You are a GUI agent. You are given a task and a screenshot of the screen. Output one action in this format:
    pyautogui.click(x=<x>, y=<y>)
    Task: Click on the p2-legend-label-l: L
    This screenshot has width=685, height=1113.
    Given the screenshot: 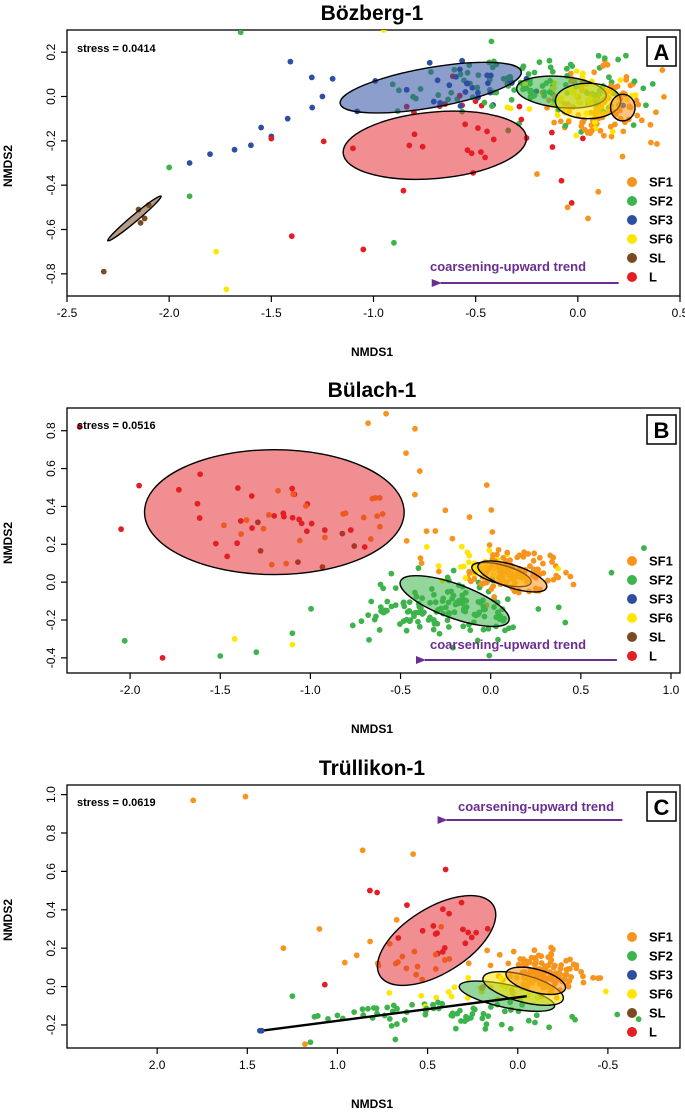 What is the action you would take?
    pyautogui.click(x=653, y=1032)
    